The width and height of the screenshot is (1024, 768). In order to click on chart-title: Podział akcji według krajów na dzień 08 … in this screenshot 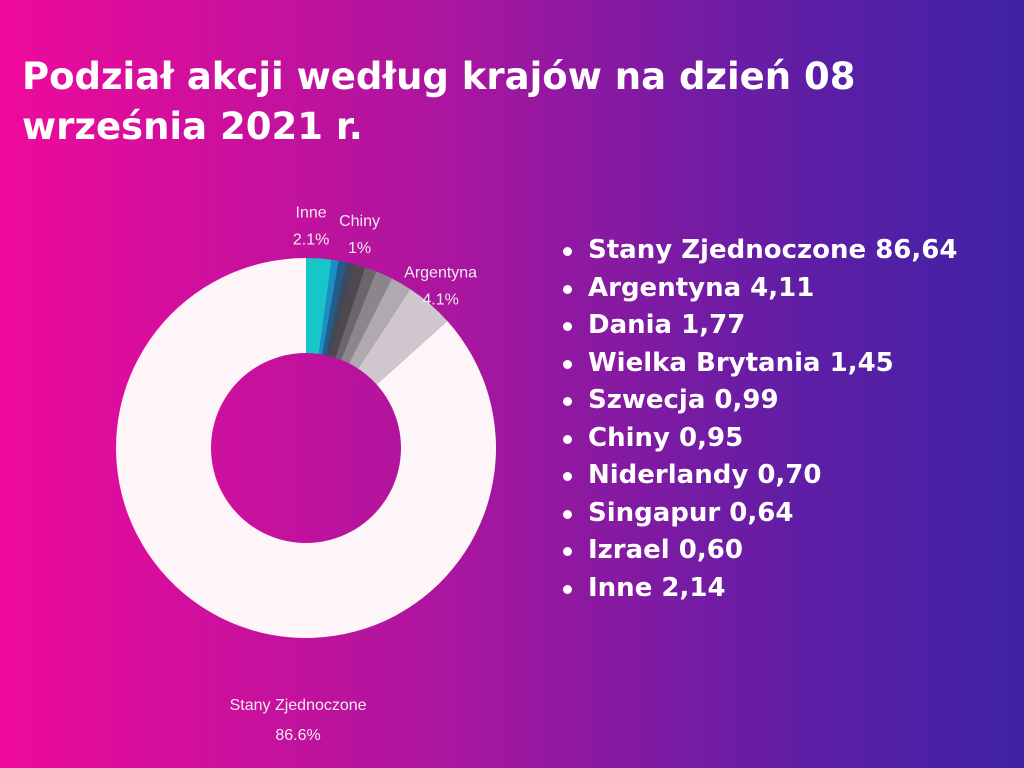, I will do `click(439, 101)`.